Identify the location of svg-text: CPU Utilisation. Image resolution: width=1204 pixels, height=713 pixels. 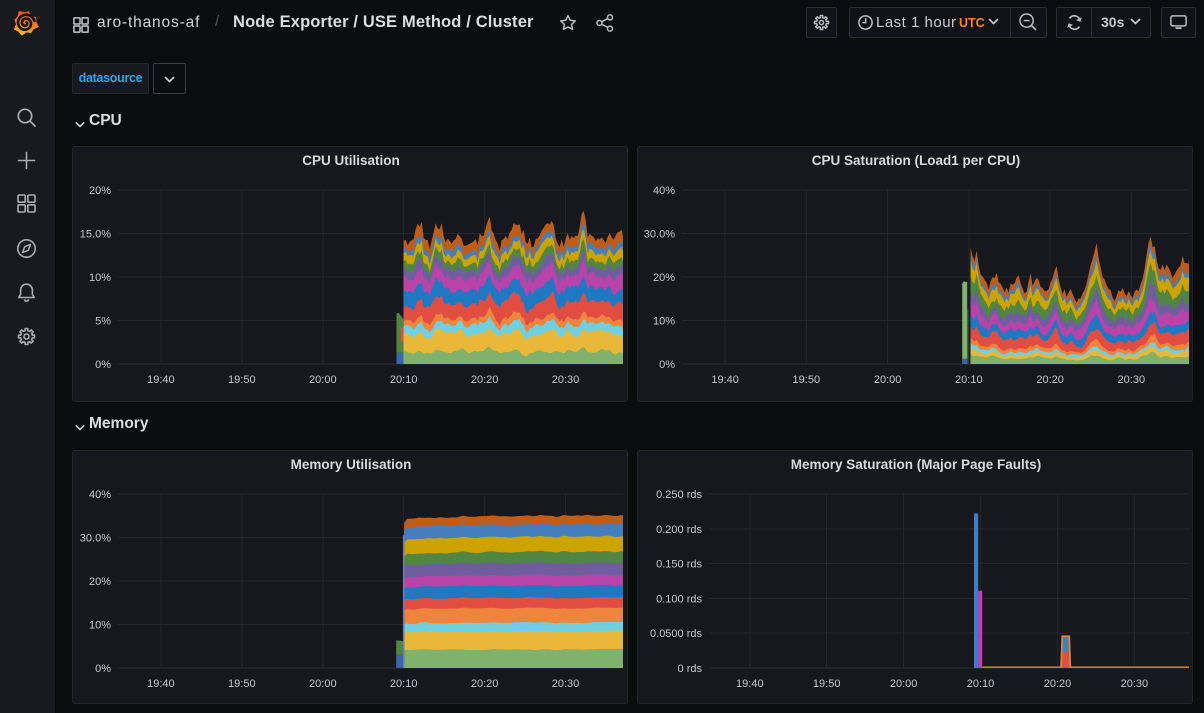
(351, 160).